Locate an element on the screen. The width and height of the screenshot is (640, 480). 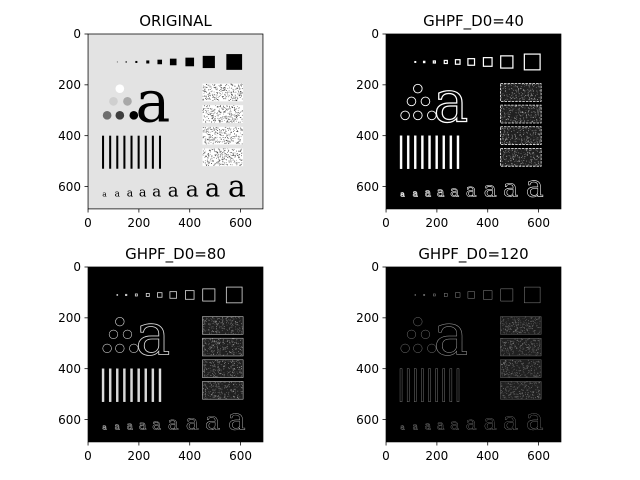
large-letter: a is located at coordinates (450, 102).